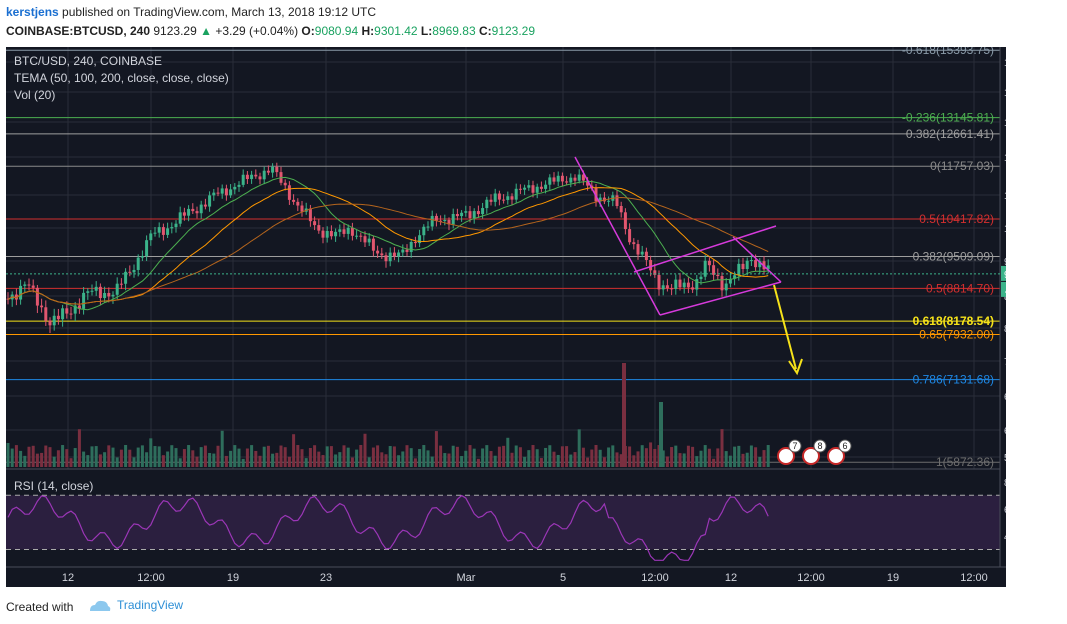 This screenshot has height=624, width=1067. I want to click on tradingview-link: TradingView, so click(135, 605).